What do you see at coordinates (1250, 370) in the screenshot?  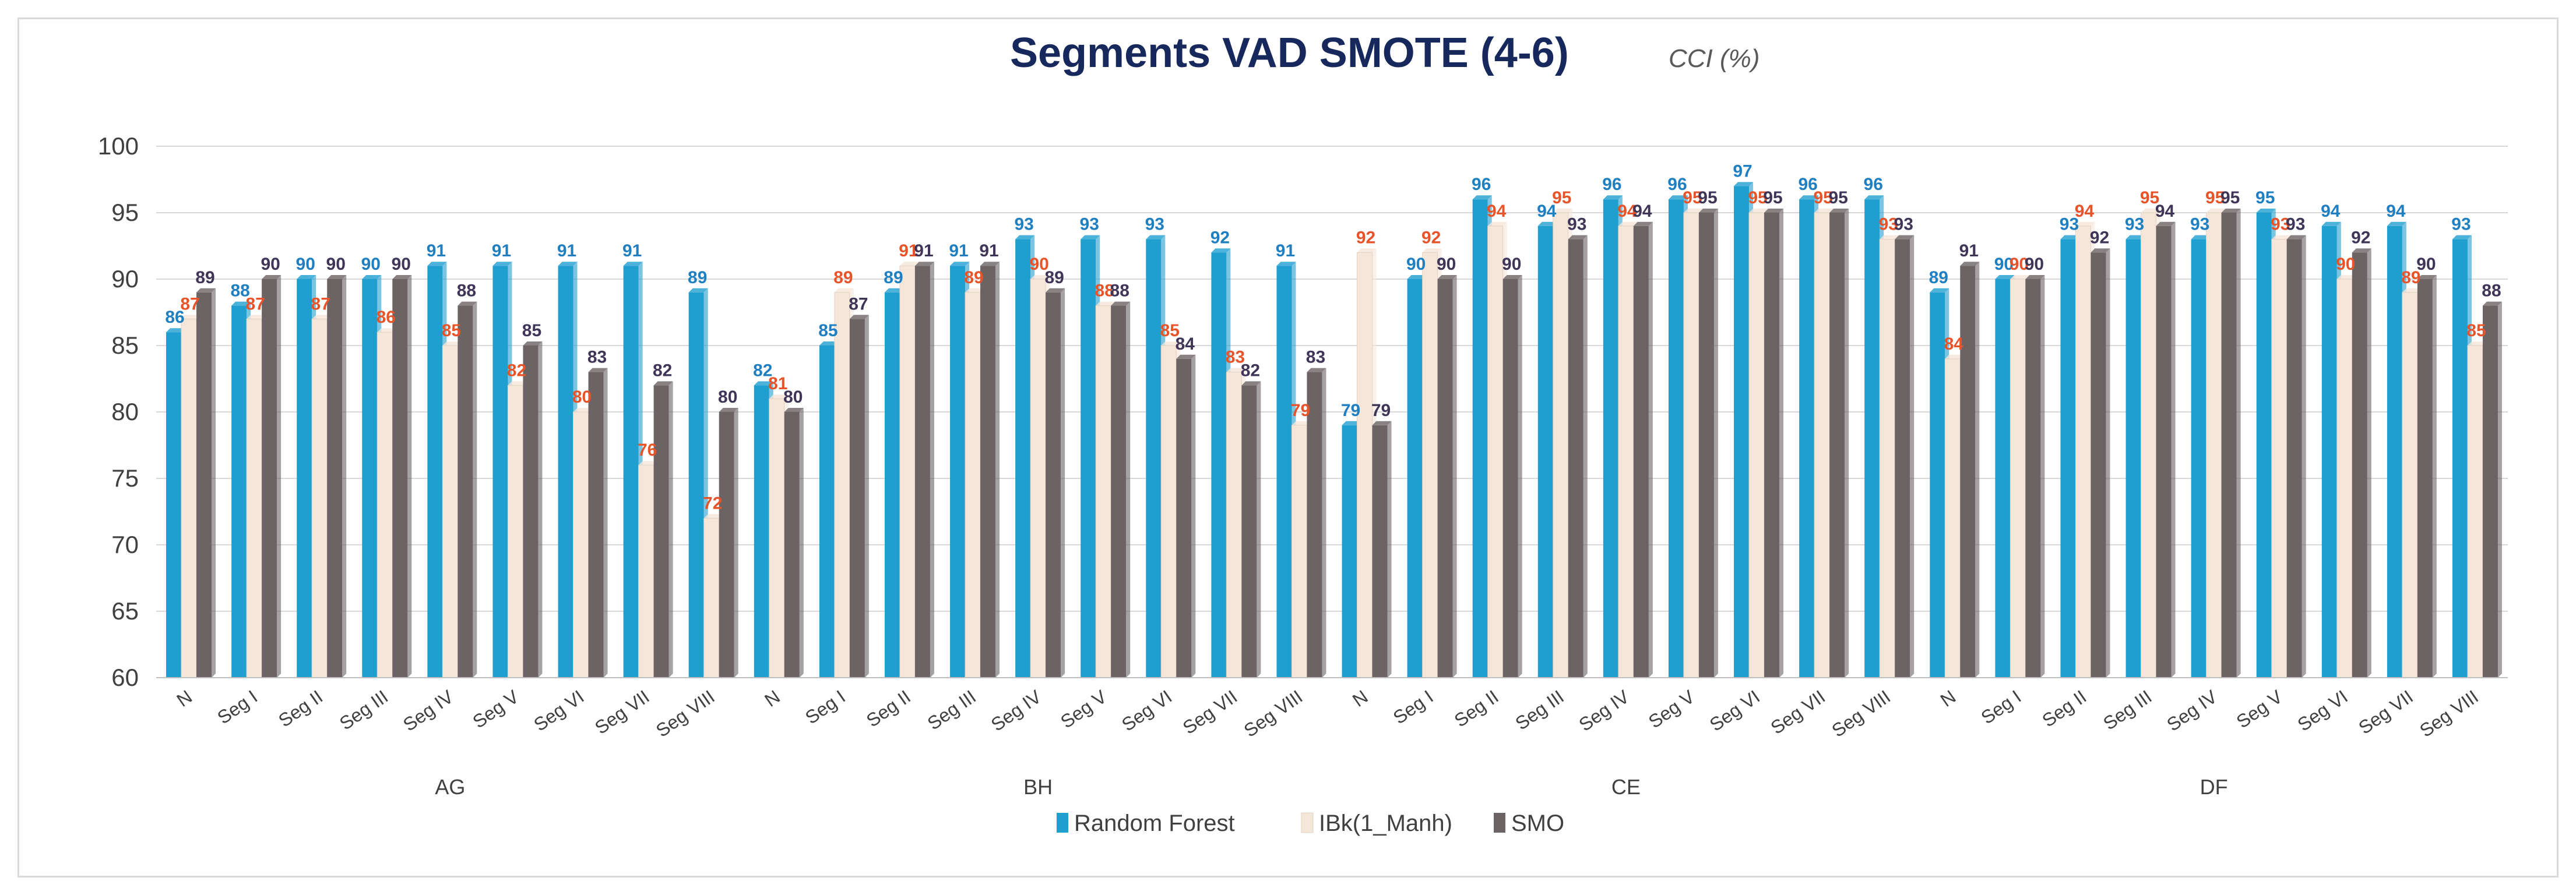 I see `data-label: 82` at bounding box center [1250, 370].